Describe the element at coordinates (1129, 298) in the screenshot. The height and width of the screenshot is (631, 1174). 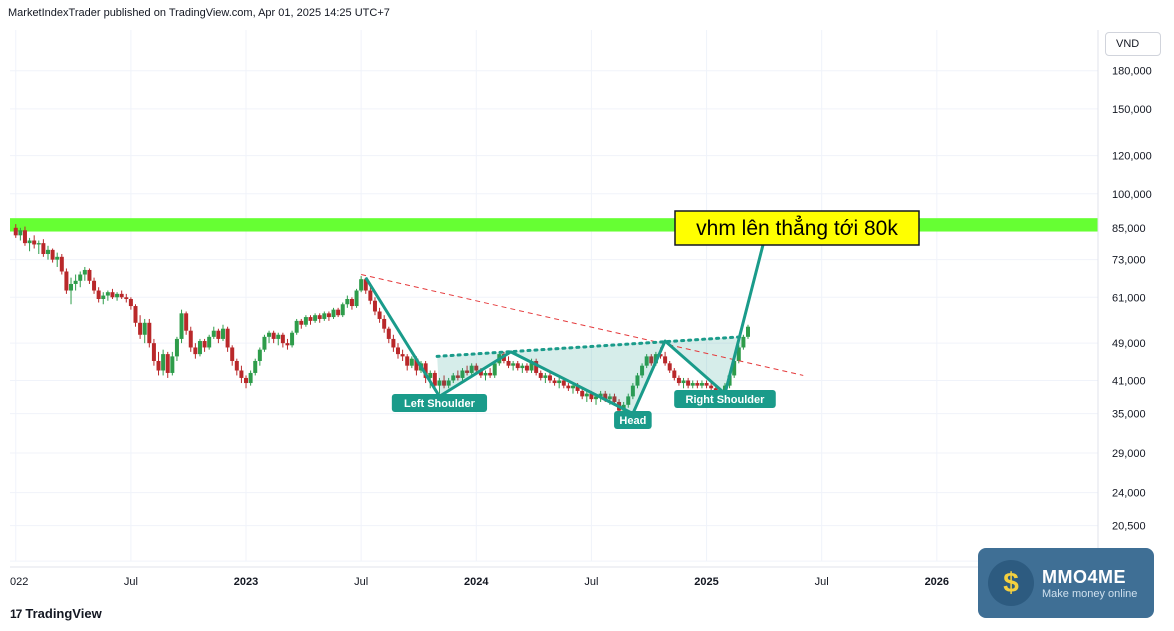
I see `y-tick-label: 61,000` at that location.